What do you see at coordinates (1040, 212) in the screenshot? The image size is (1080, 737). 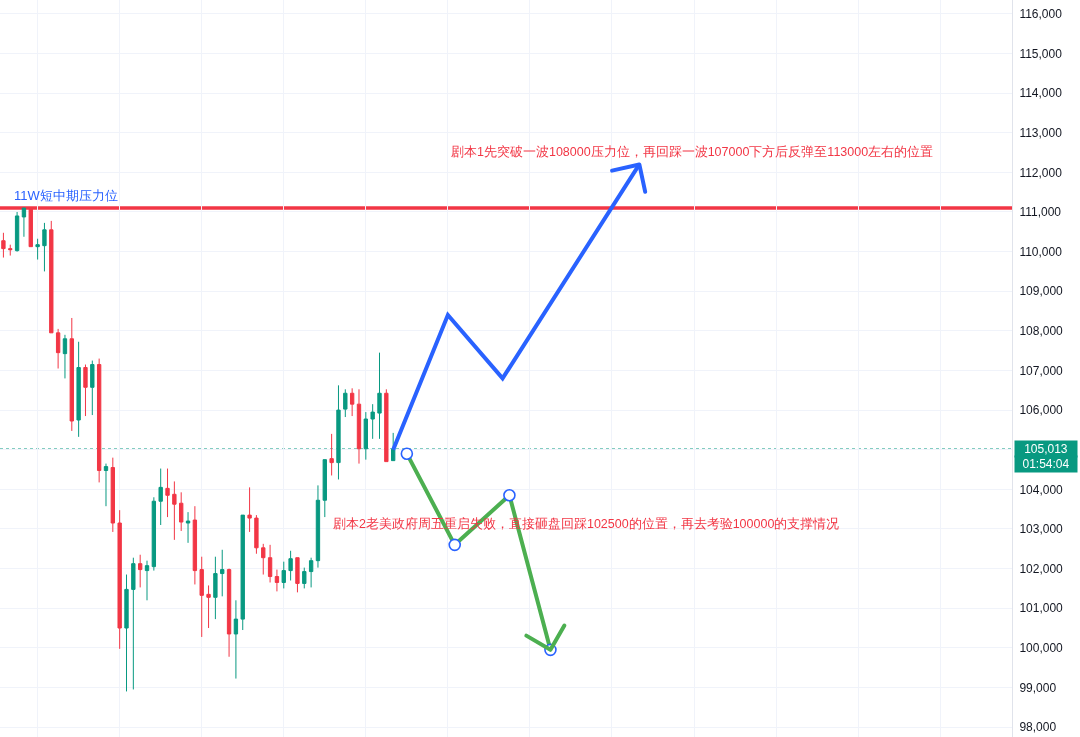 I see `y-tick-label: 111,000` at bounding box center [1040, 212].